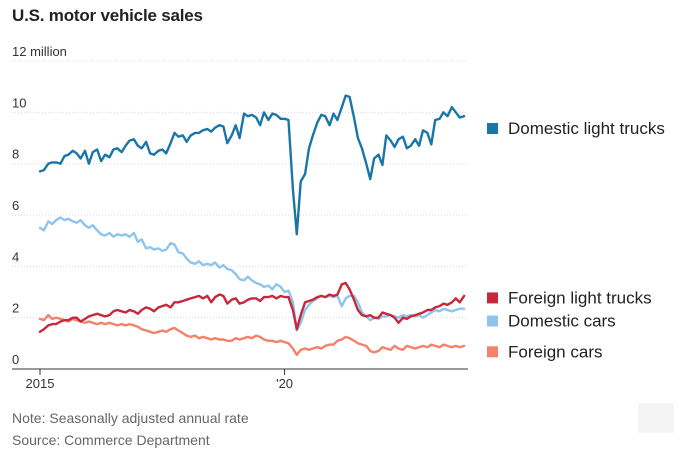  Describe the element at coordinates (492, 298) in the screenshot. I see `legend-swatch-foreign-light-trucks` at that location.